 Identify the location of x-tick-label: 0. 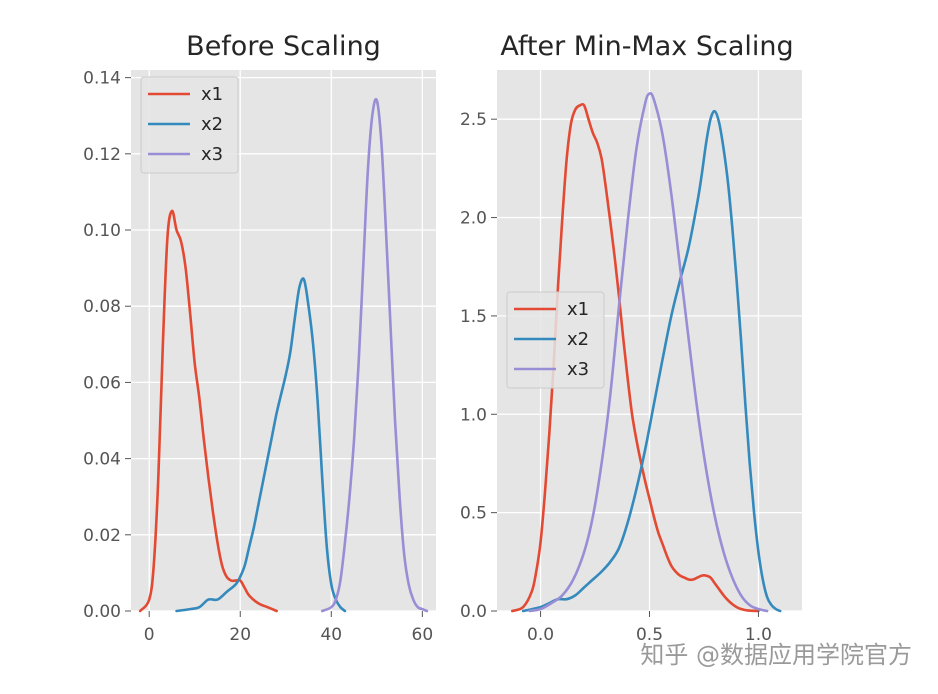
(149, 635).